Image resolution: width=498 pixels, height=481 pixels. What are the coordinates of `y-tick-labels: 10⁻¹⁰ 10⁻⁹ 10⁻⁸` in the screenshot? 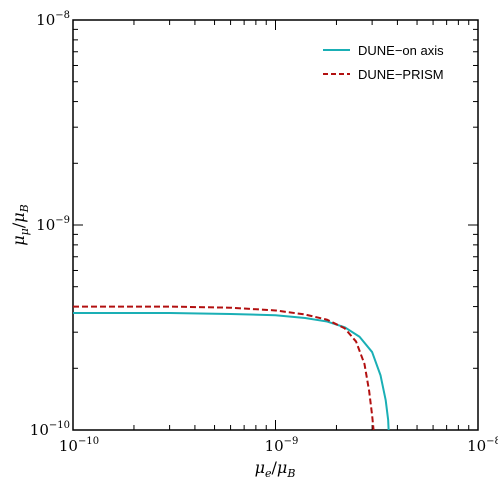 It's located at (50, 224).